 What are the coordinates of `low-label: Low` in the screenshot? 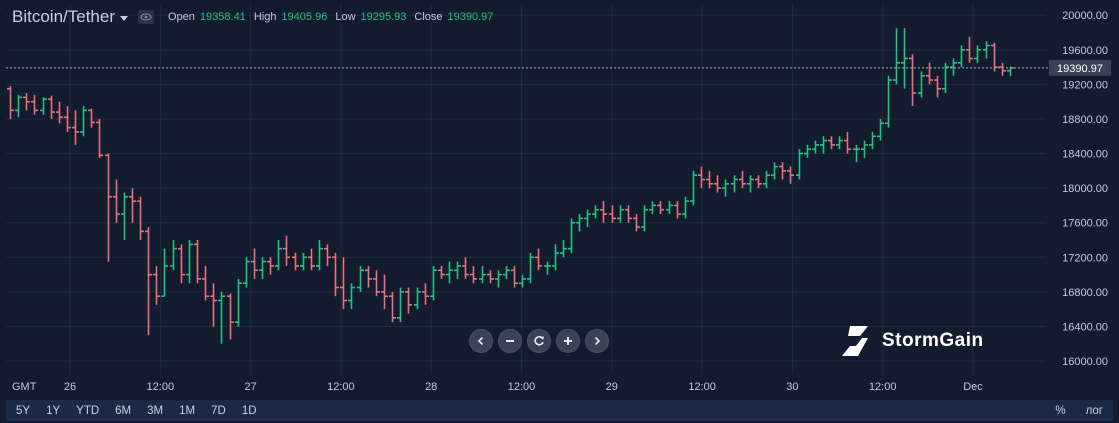 It's located at (345, 17).